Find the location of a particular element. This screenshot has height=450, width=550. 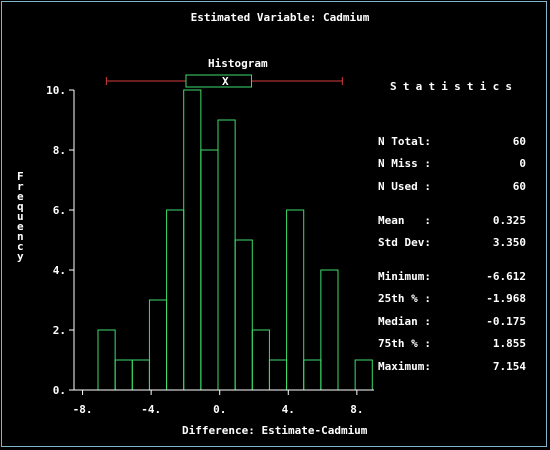

stat-label: N Total: is located at coordinates (404, 141).